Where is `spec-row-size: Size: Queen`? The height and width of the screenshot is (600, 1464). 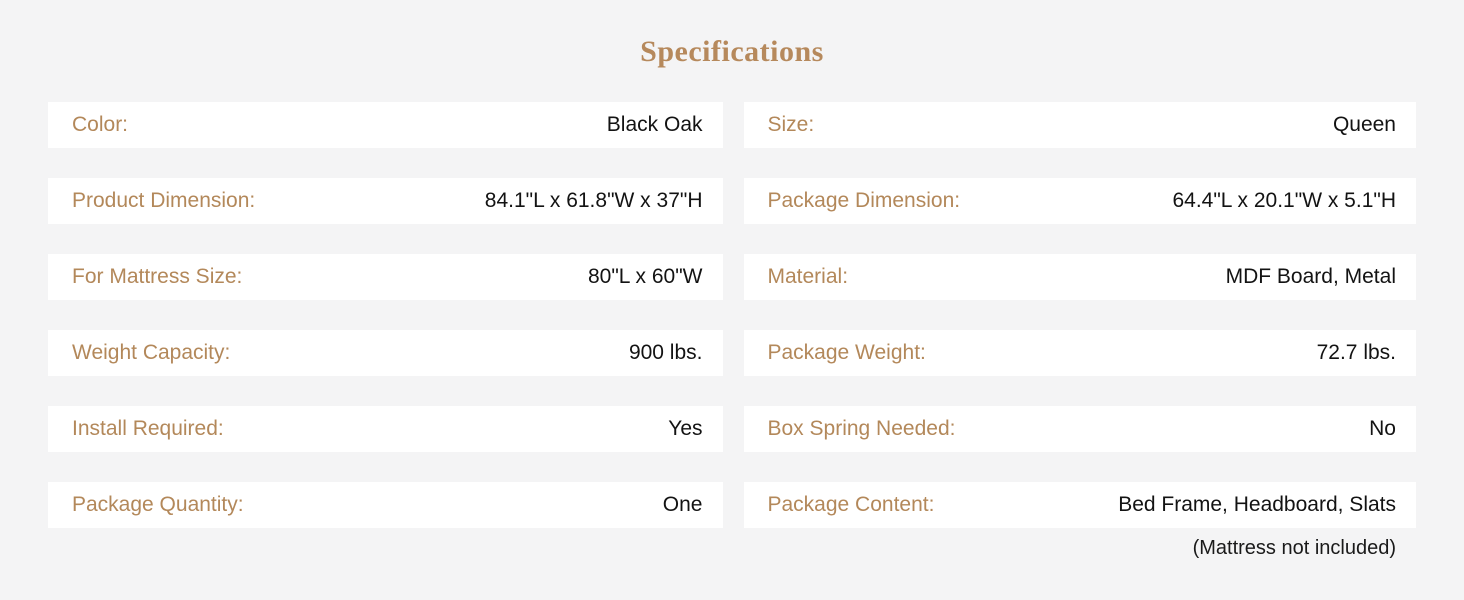 spec-row-size: Size: Queen is located at coordinates (1079, 125).